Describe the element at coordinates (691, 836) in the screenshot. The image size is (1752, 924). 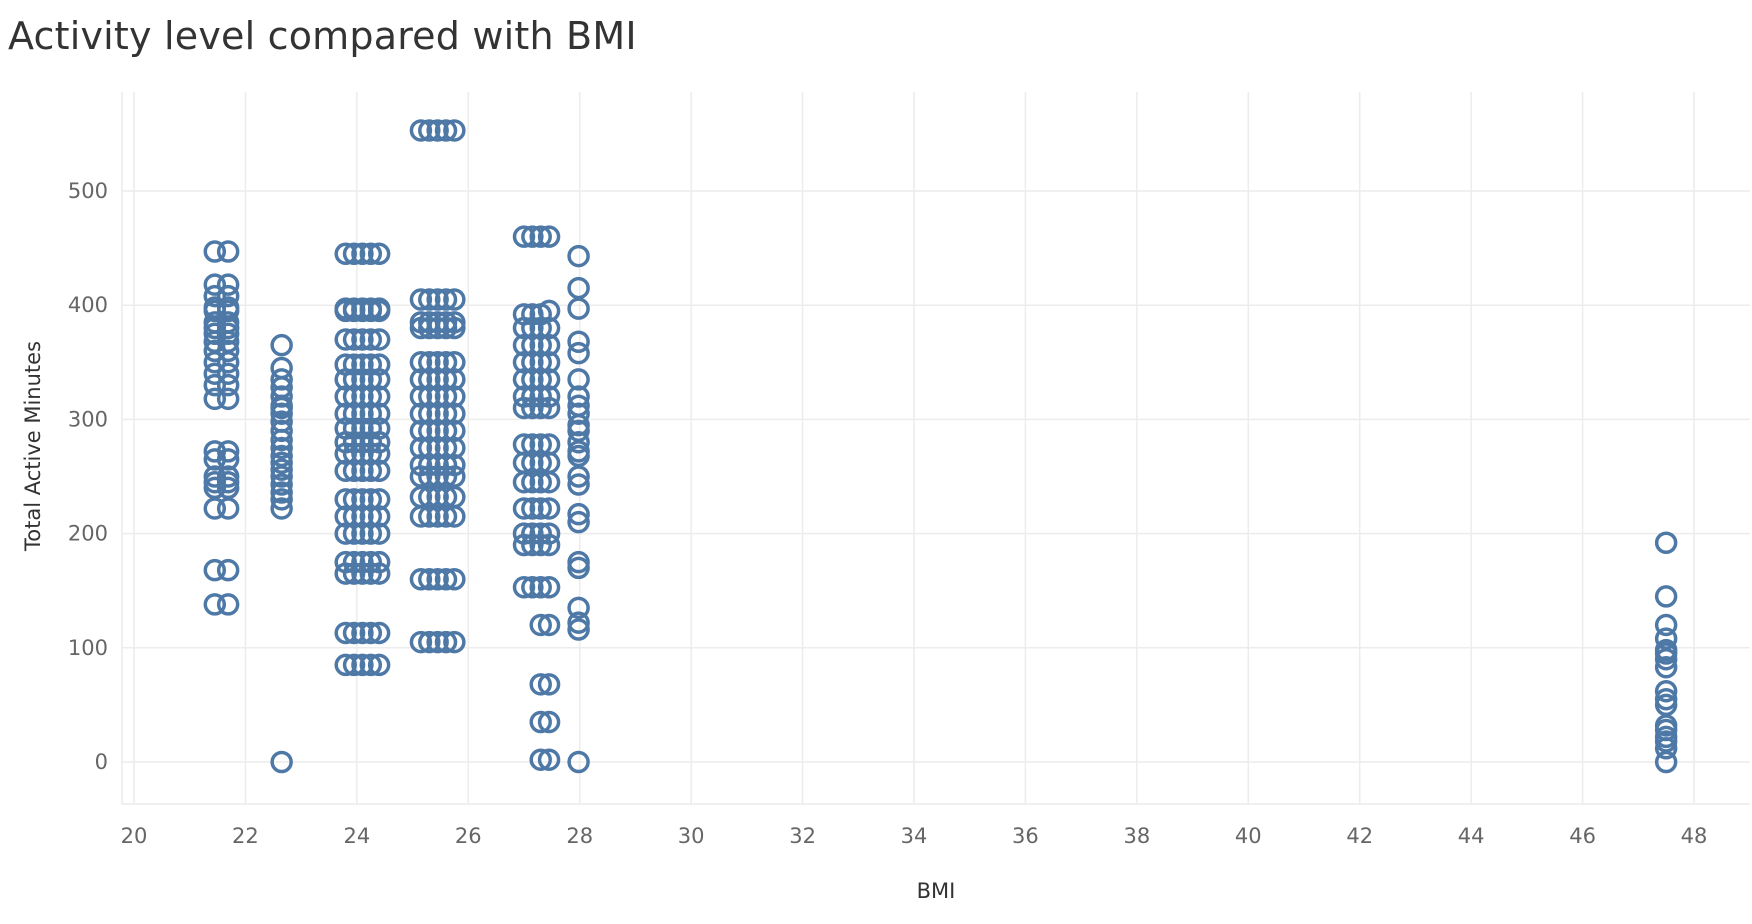
I see `x-tick-label: 30` at that location.